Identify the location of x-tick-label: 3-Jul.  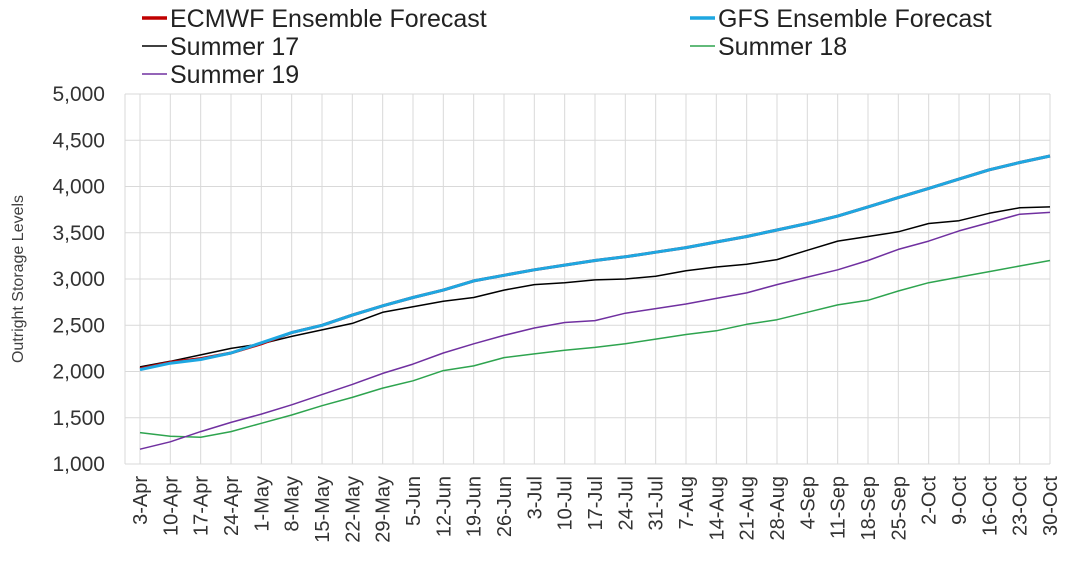
(535, 497).